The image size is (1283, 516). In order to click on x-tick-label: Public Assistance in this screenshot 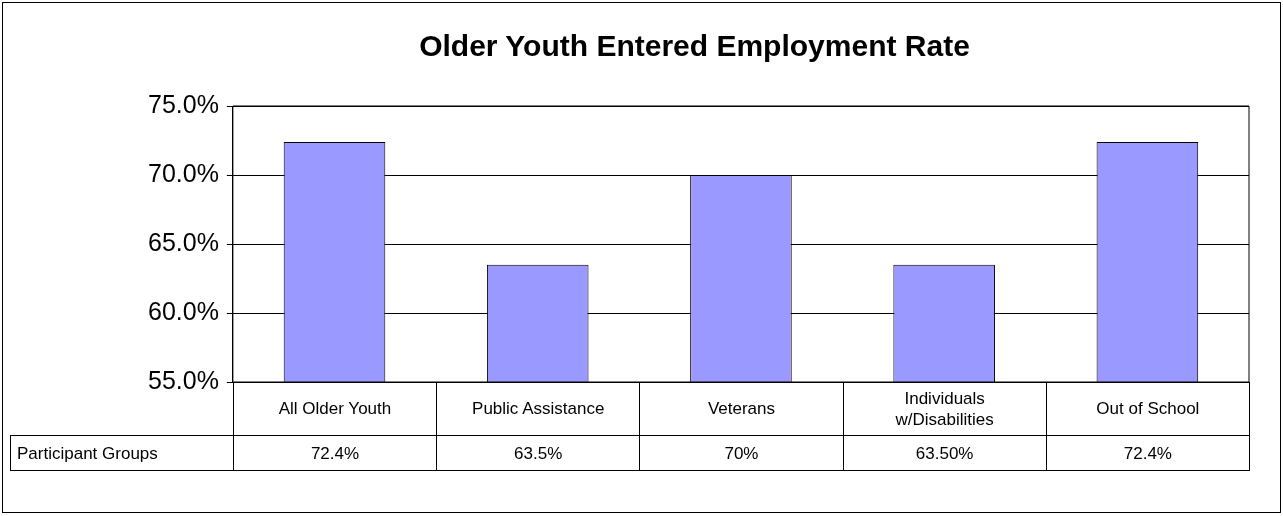, I will do `click(538, 408)`.